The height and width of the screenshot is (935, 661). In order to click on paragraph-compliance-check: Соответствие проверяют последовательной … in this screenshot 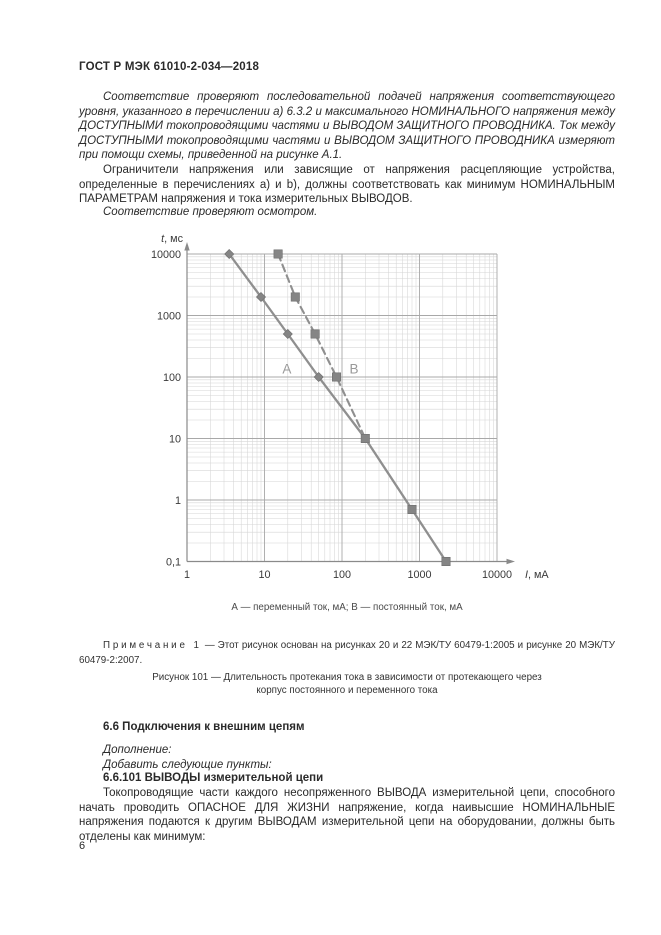, I will do `click(347, 126)`.